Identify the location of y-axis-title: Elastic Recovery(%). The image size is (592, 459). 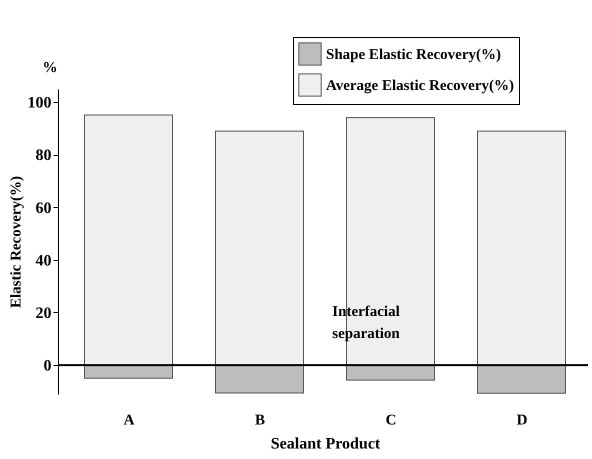
(16, 242).